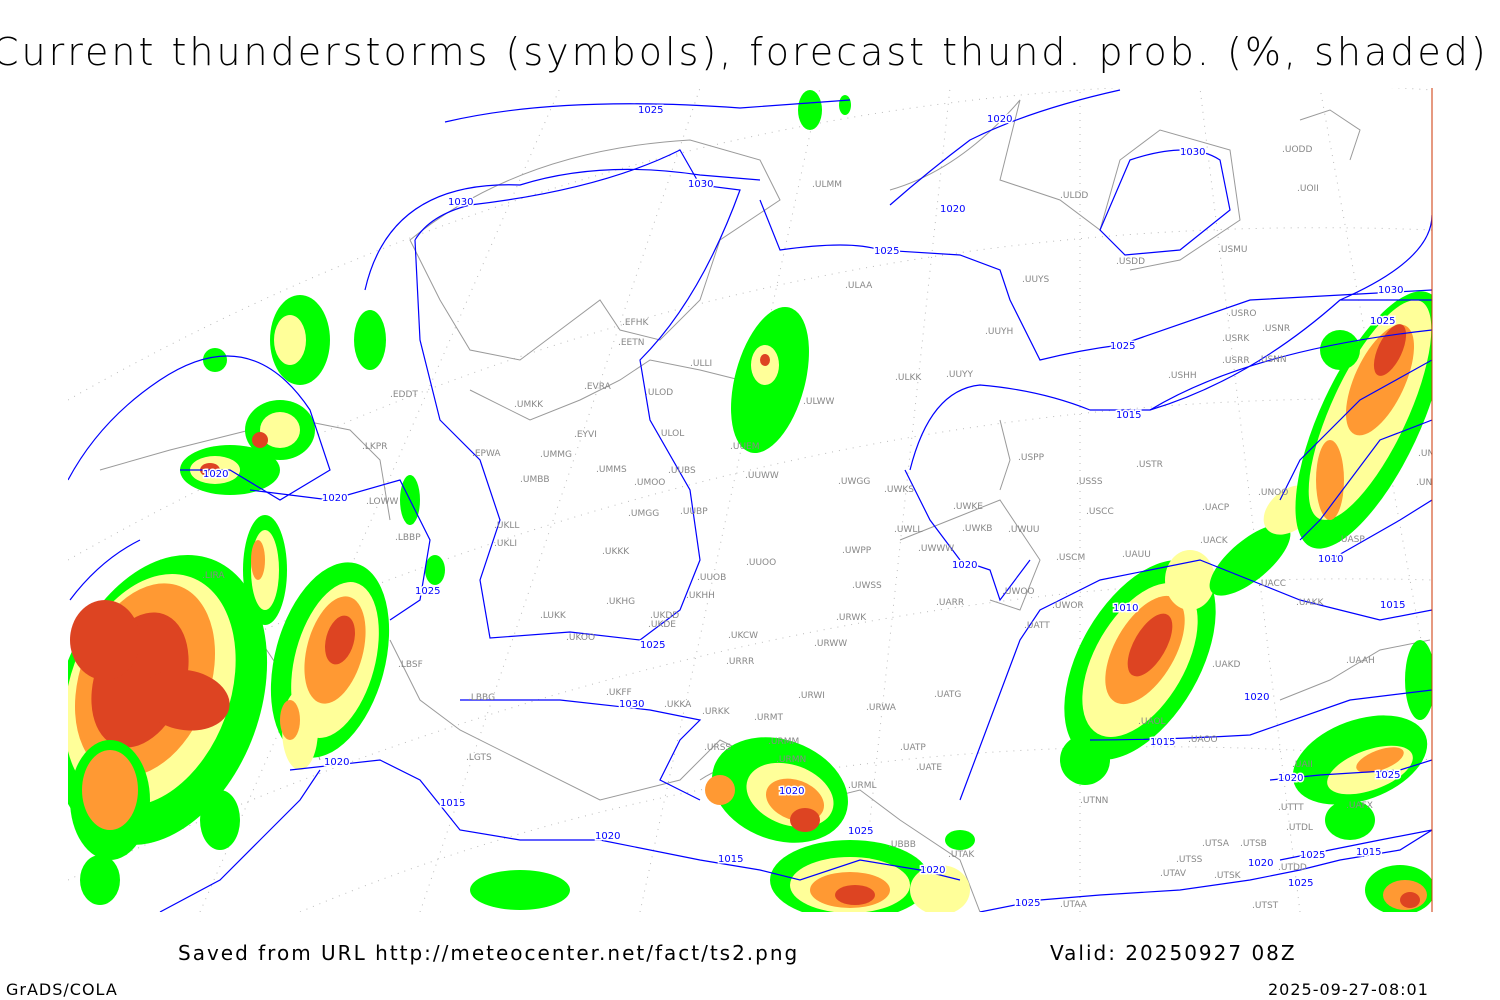  What do you see at coordinates (1430, 483) in the screenshot?
I see `station-label: .UNBB` at bounding box center [1430, 483].